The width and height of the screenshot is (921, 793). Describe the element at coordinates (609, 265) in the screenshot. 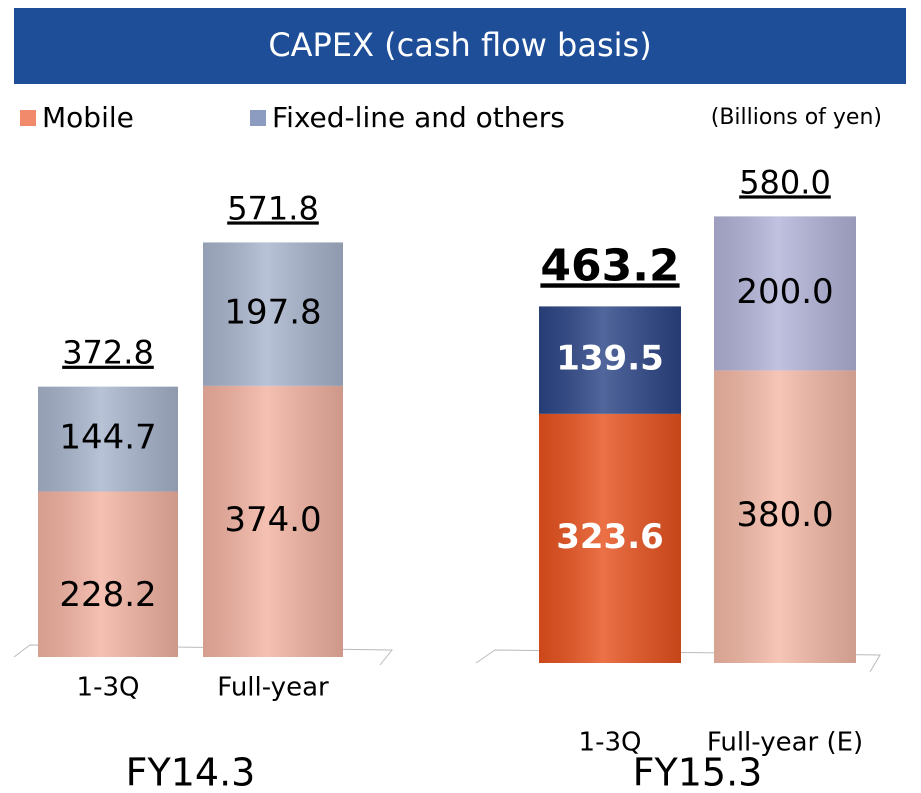

I see `total-label: 463.2` at that location.